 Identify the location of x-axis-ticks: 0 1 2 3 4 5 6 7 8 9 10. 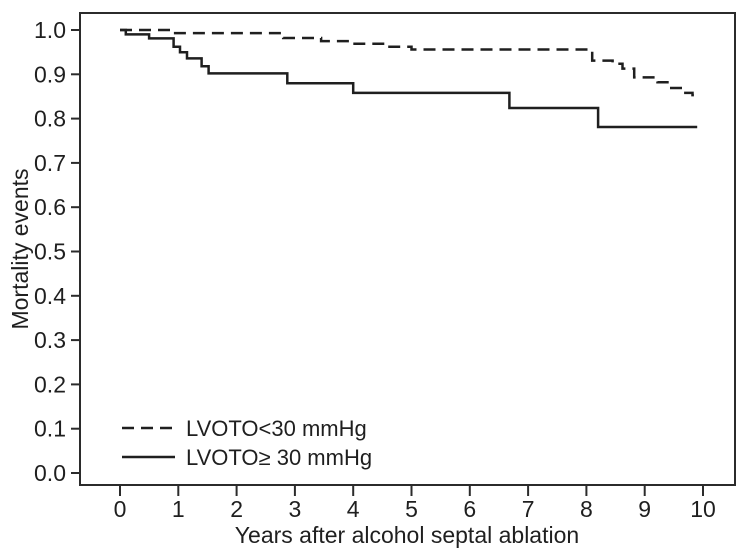
(415, 503).